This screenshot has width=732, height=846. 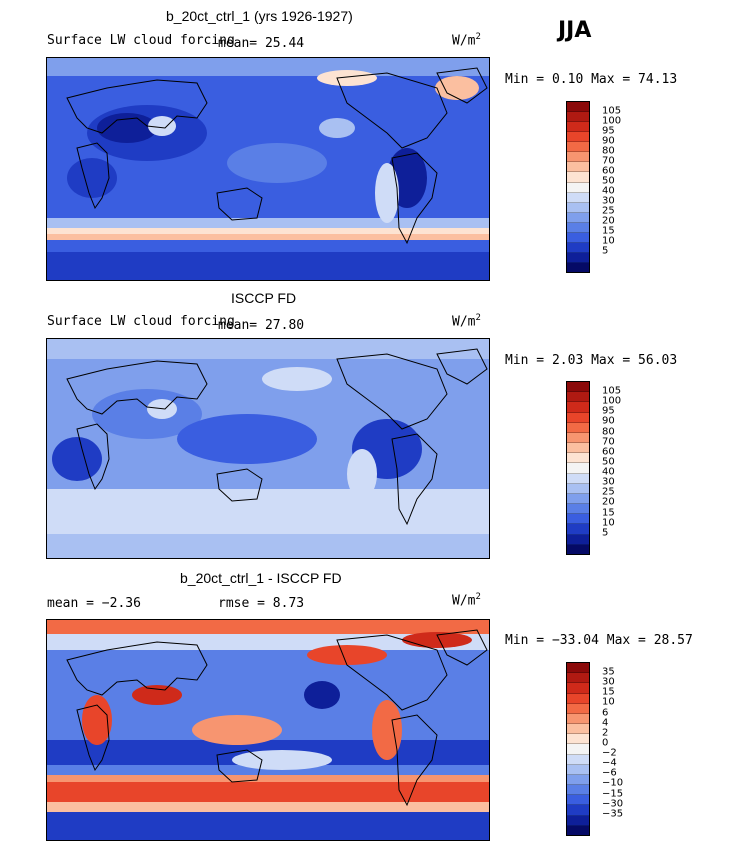 What do you see at coordinates (612, 401) in the screenshot?
I see `colorbar-tick-label: 100` at bounding box center [612, 401].